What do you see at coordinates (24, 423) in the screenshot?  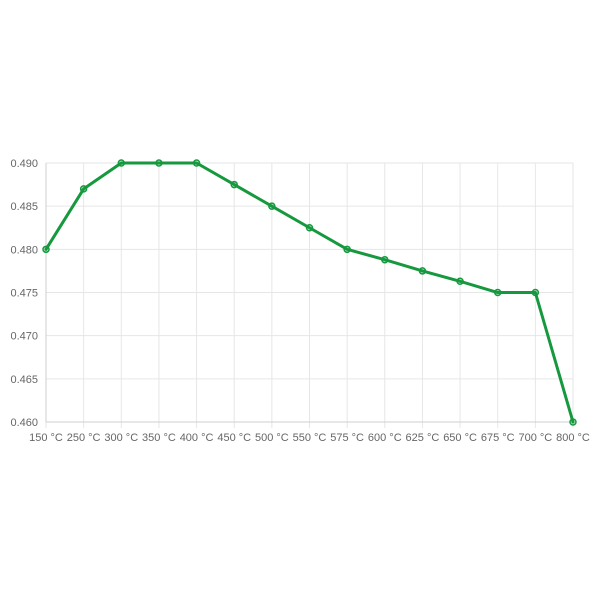 I see `y-tick-label: 0.460` at bounding box center [24, 423].